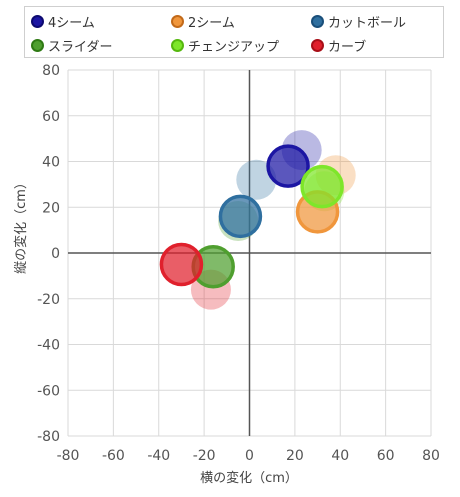 The image size is (460, 497). I want to click on x-tick-label: -20, so click(204, 456).